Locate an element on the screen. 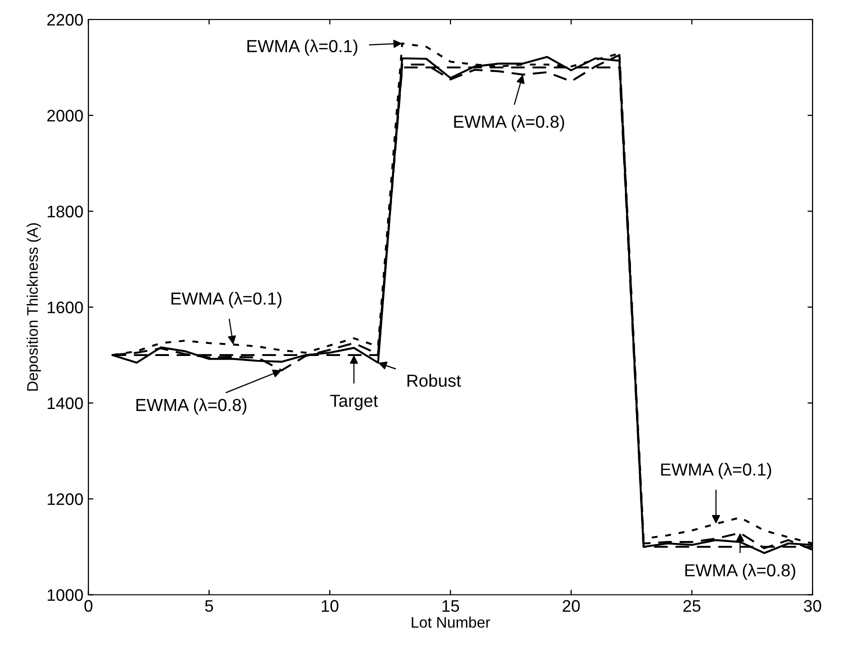 Image resolution: width=842 pixels, height=650 pixels. x-tick-label: 10 is located at coordinates (330, 606).